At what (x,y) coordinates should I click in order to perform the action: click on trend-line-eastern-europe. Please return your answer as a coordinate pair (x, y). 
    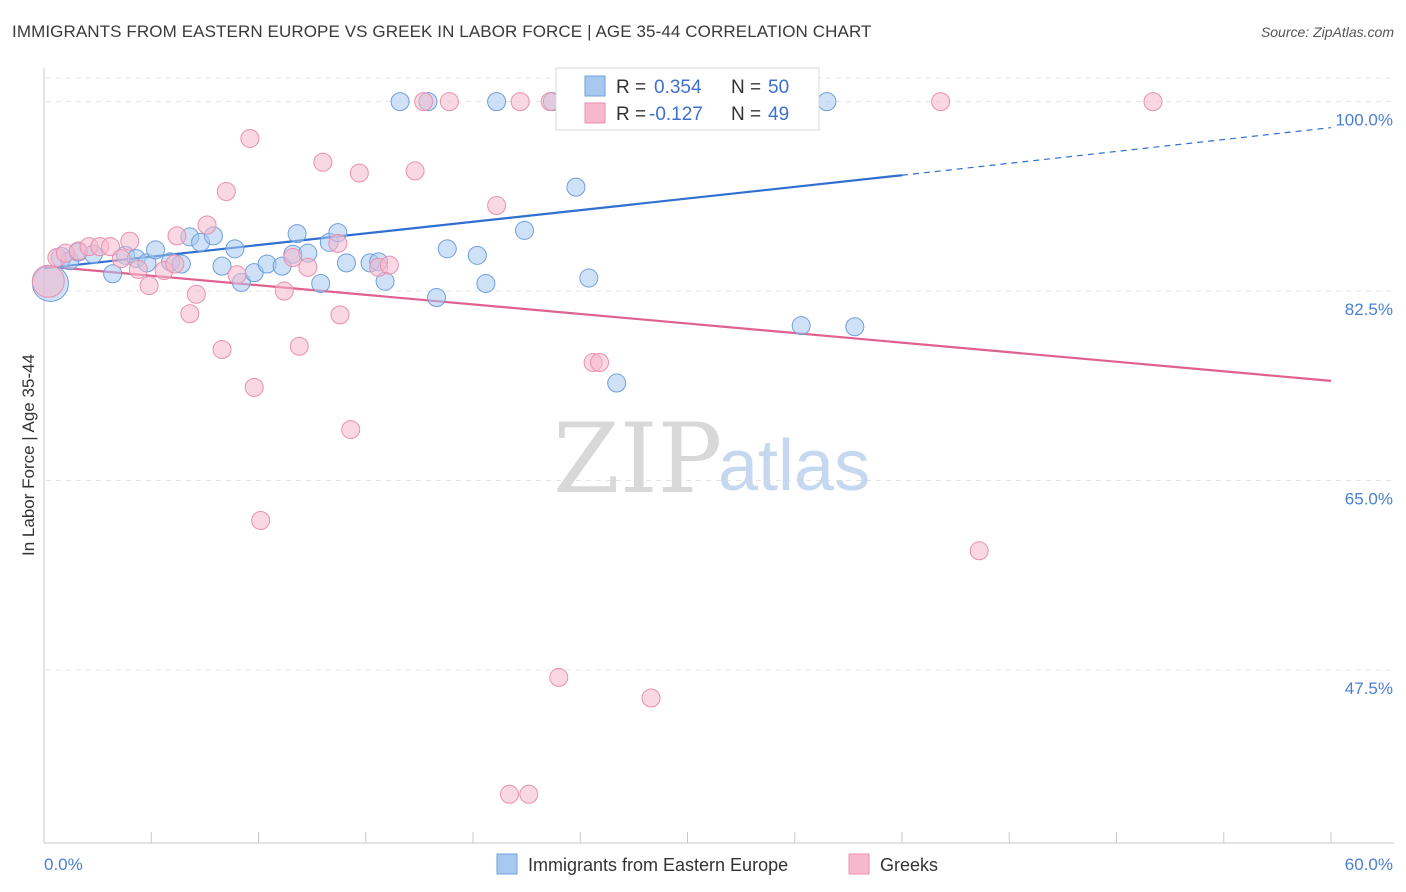
    Looking at the image, I should click on (473, 222).